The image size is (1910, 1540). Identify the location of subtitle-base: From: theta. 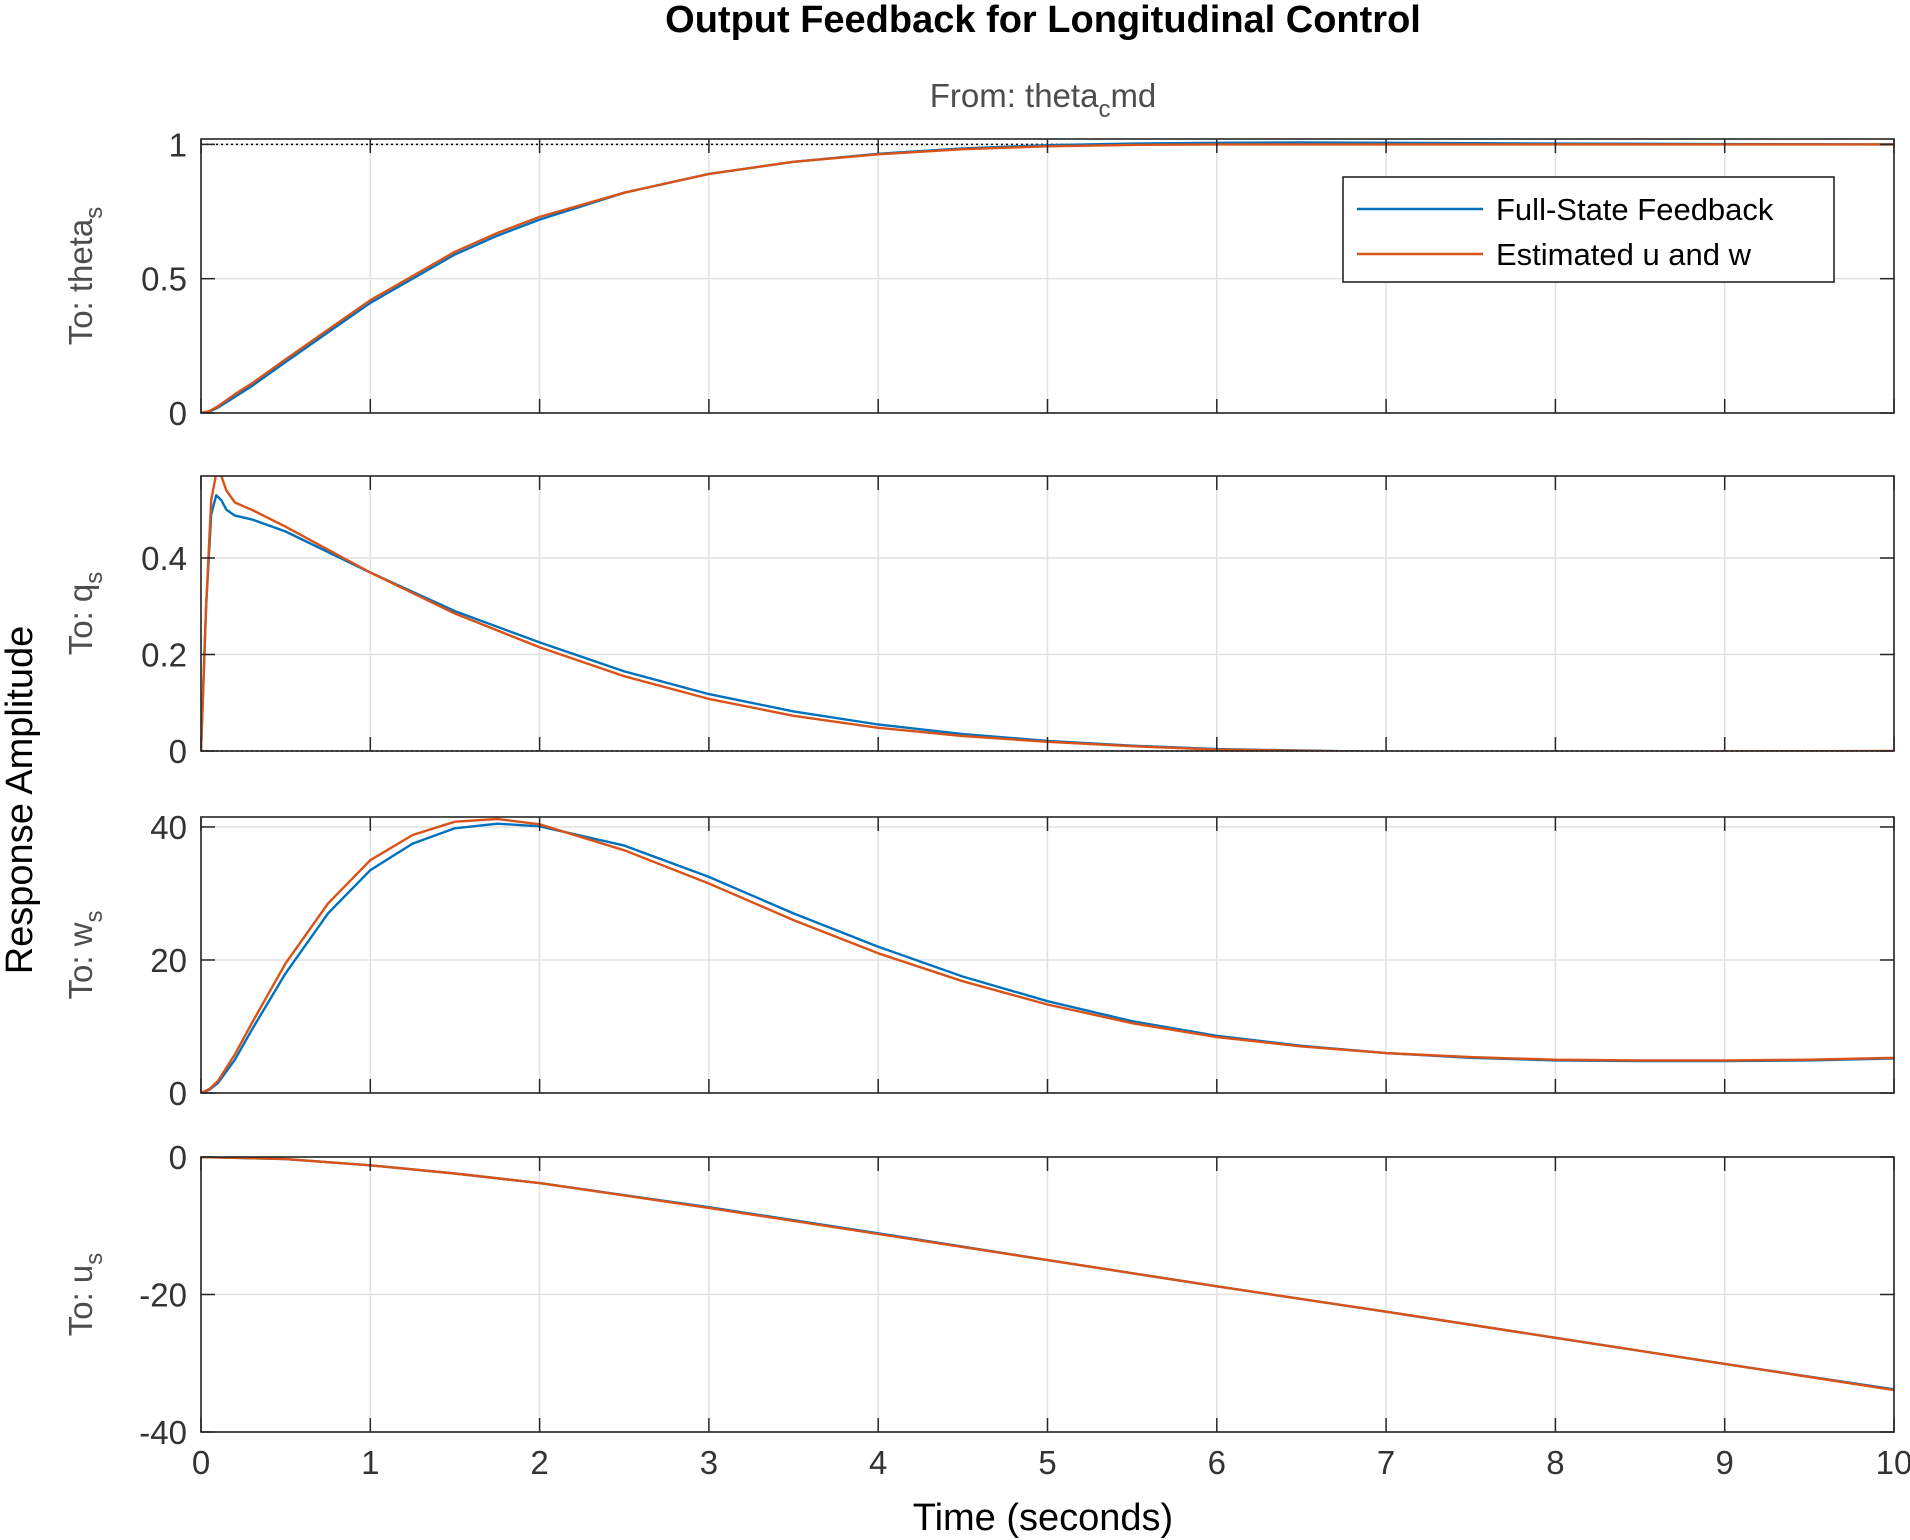
(1014, 95).